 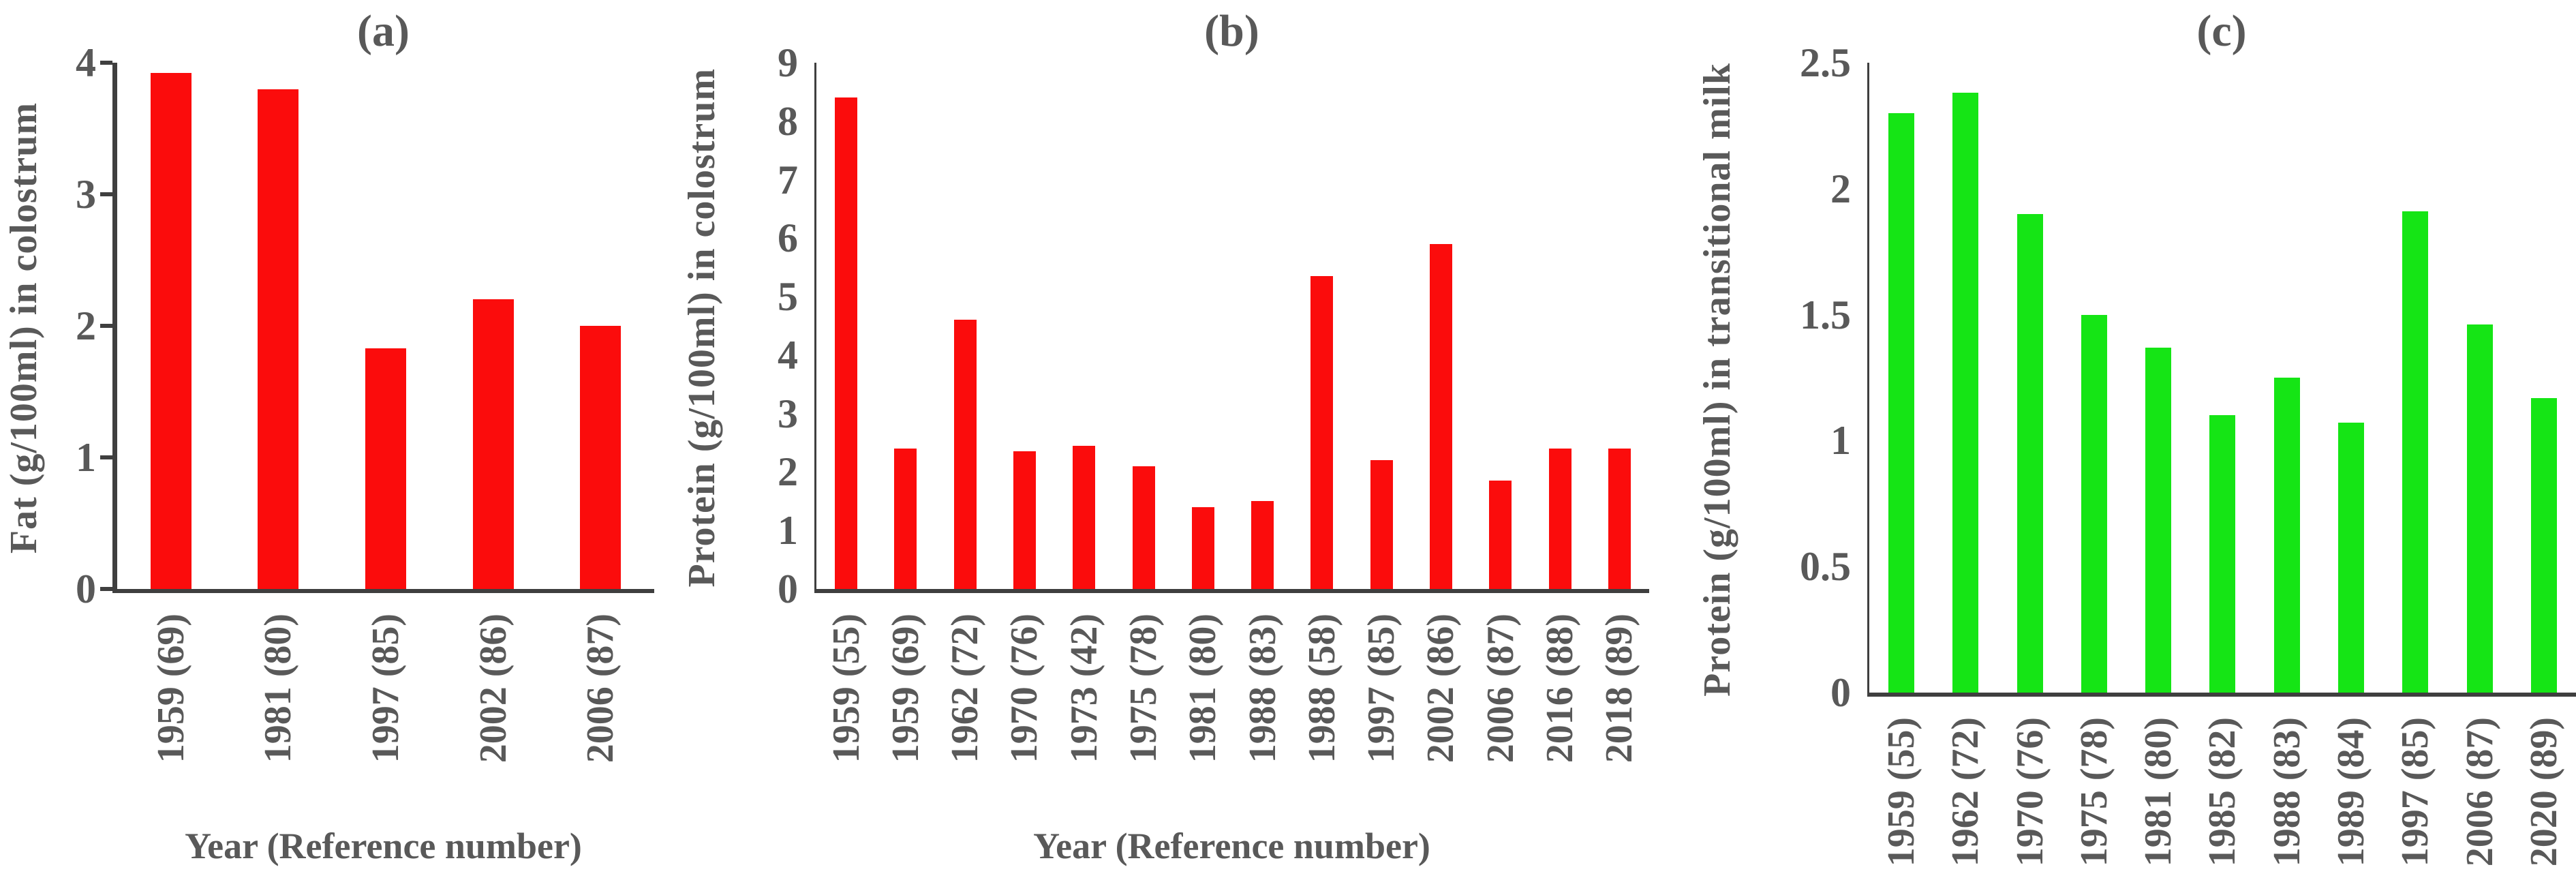 I want to click on y-axis-title-text: Protein (g/100ml) in colostrum, so click(x=702, y=328).